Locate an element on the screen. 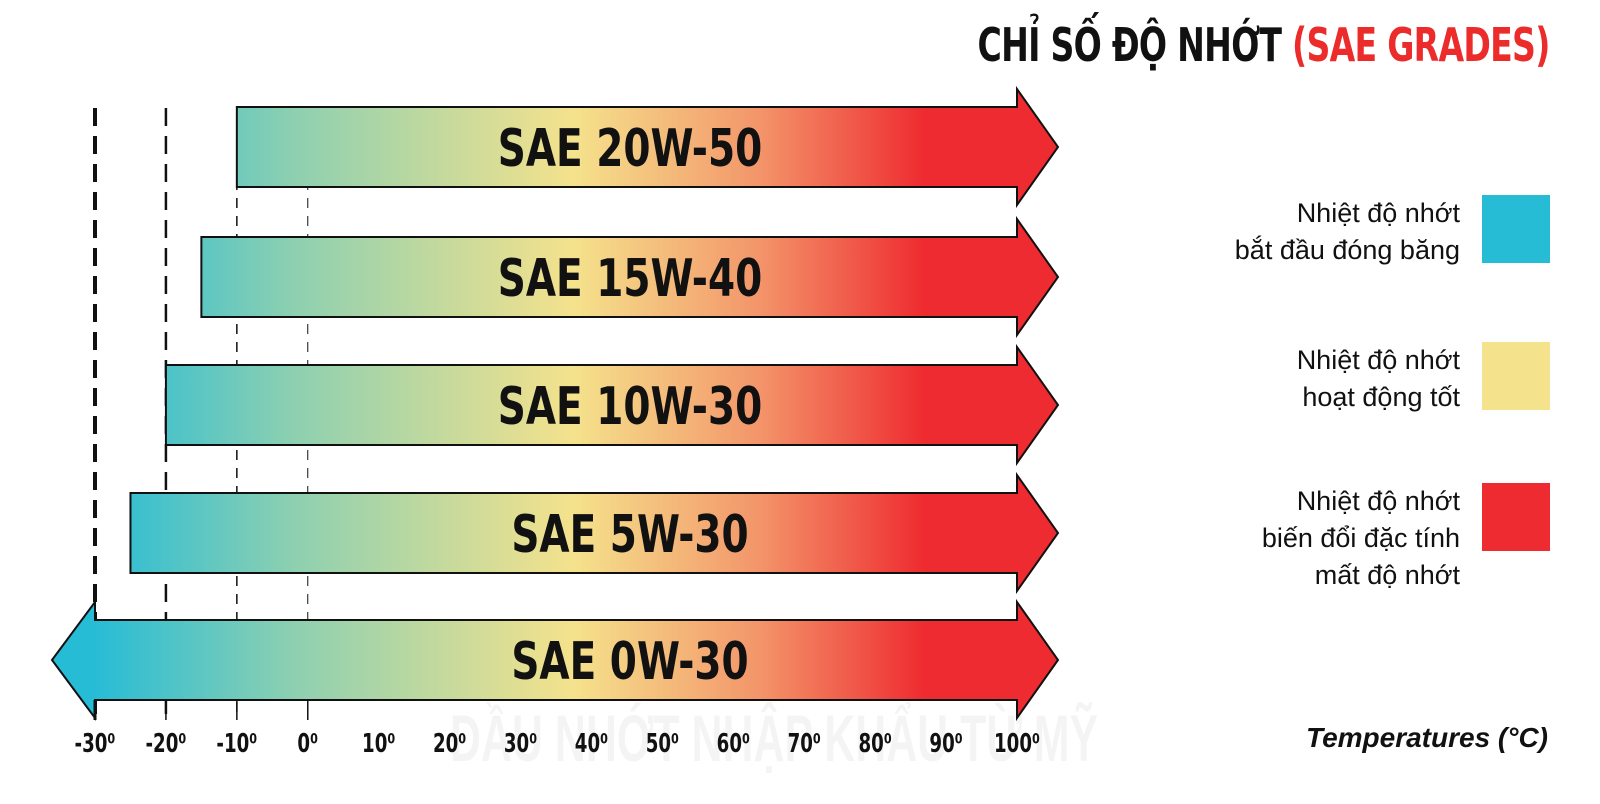  x-axis-label: Temperatures (°C) is located at coordinates (1427, 737).